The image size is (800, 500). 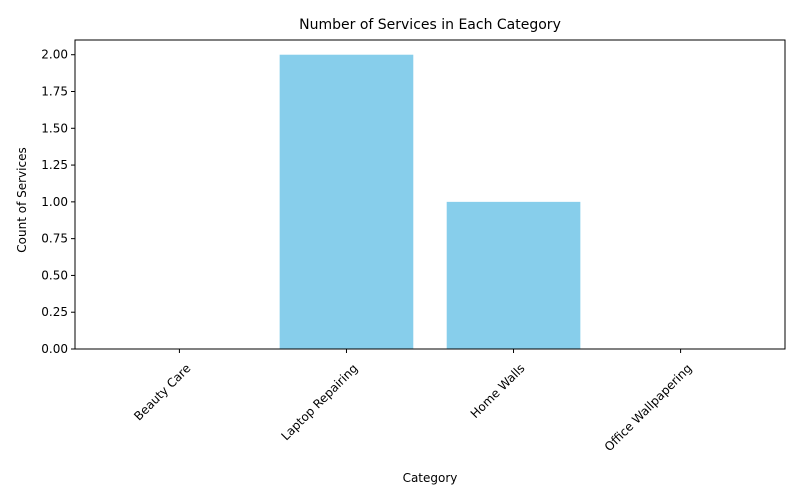 I want to click on y-tick-label: 1.50, so click(x=54, y=128).